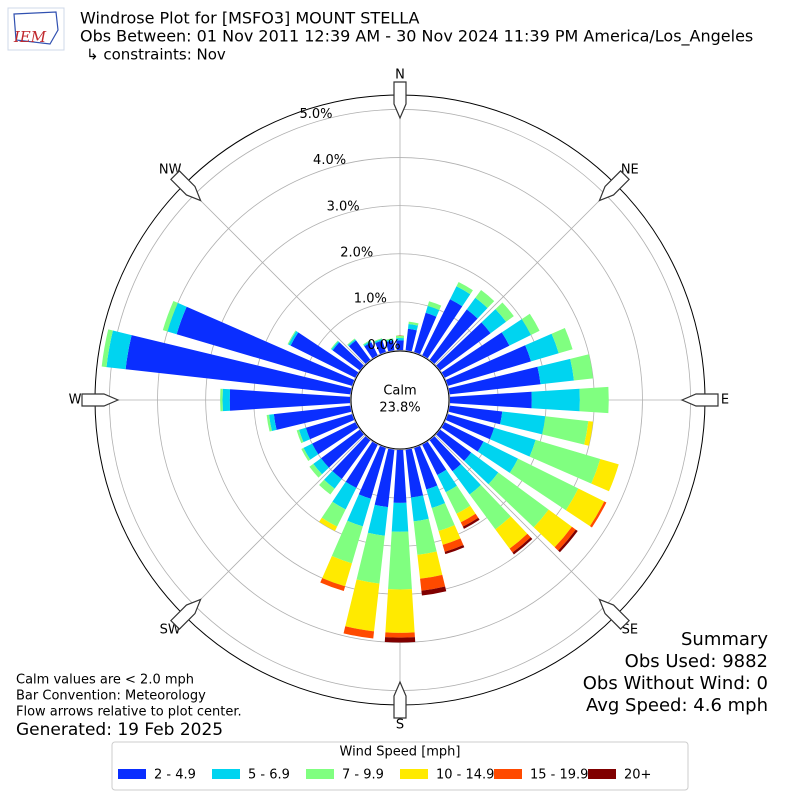 The image size is (800, 800). What do you see at coordinates (363, 775) in the screenshot?
I see `legend-label: 7 - 9.9` at bounding box center [363, 775].